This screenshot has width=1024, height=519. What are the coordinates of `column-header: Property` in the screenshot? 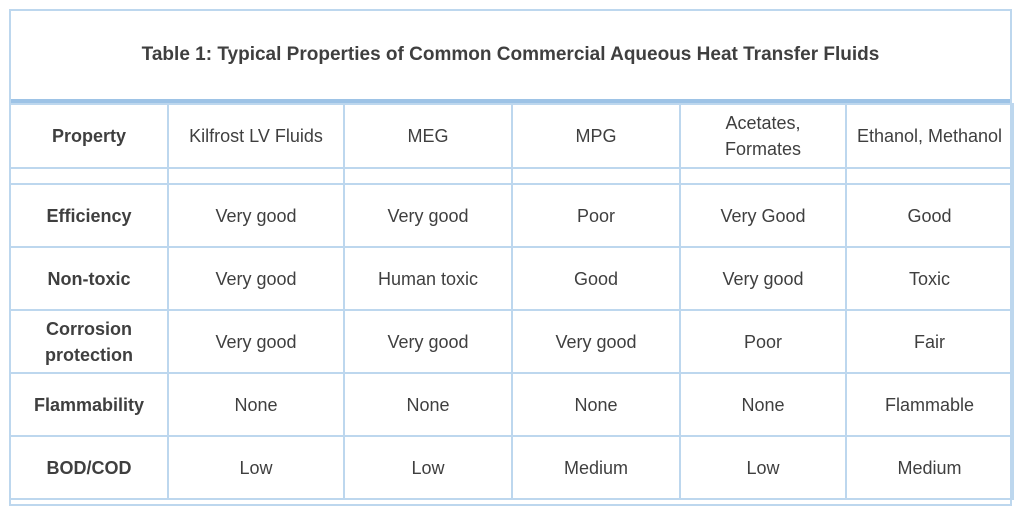 It's located at (89, 136).